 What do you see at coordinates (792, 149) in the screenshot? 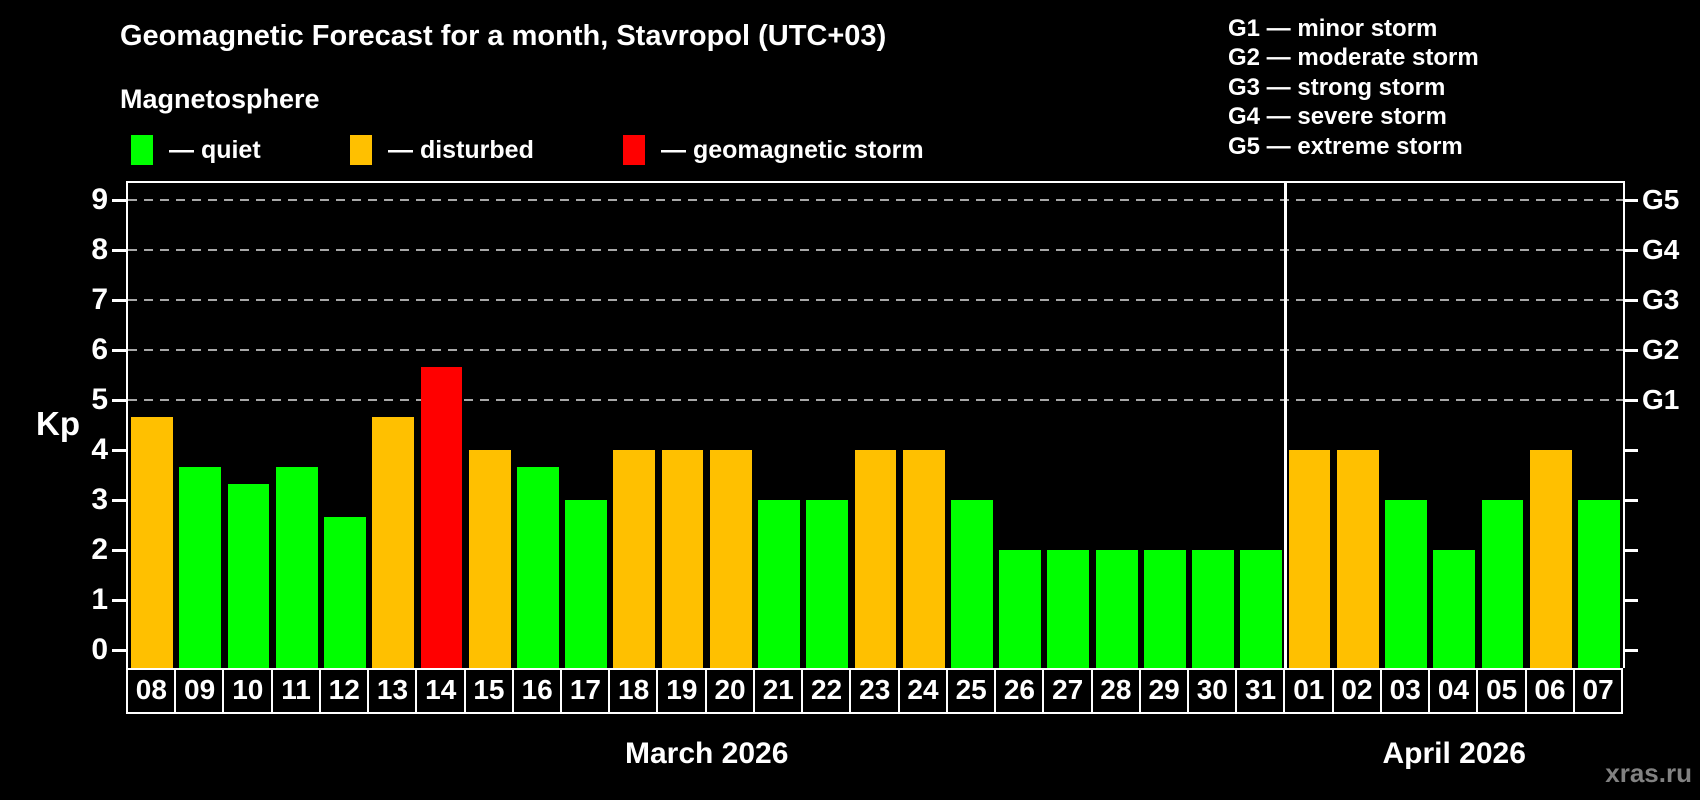
I see `legend-label-storm: — geomagnetic storm` at bounding box center [792, 149].